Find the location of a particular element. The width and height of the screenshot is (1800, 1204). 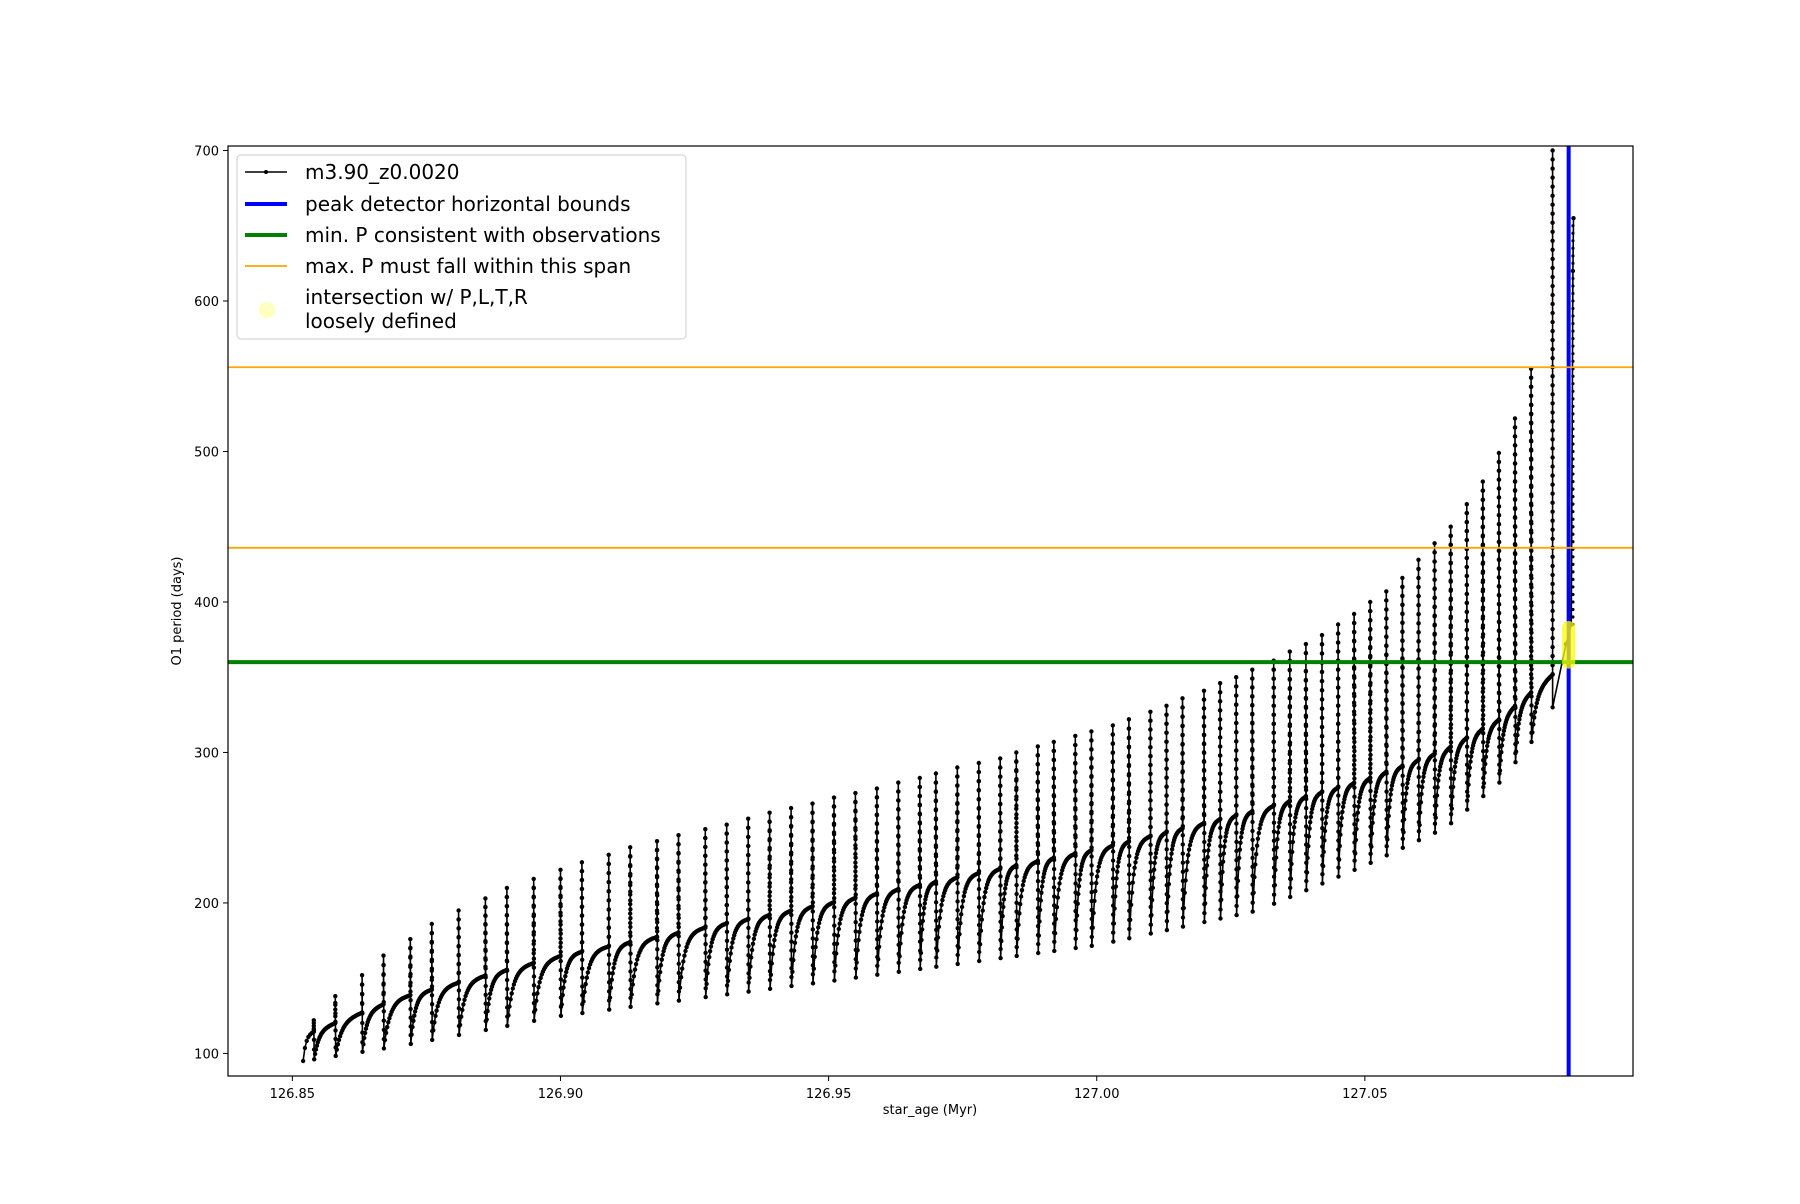

x-axis-label: star_age (Myr) is located at coordinates (930, 1110).